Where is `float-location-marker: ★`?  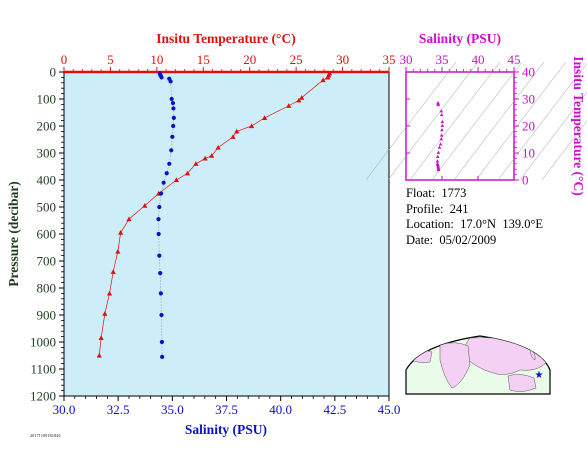
float-location-marker: ★ is located at coordinates (539, 375).